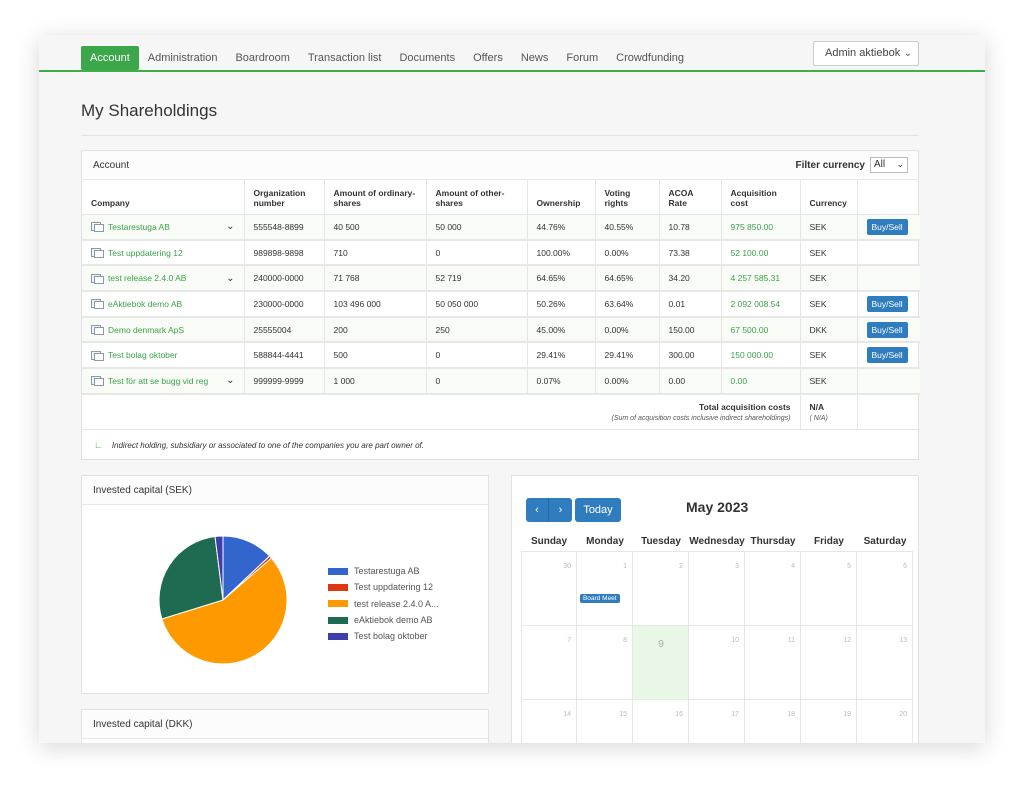 Image resolution: width=1024 pixels, height=785 pixels. Describe the element at coordinates (561, 279) in the screenshot. I see `ownership-cell: 64.65%` at that location.